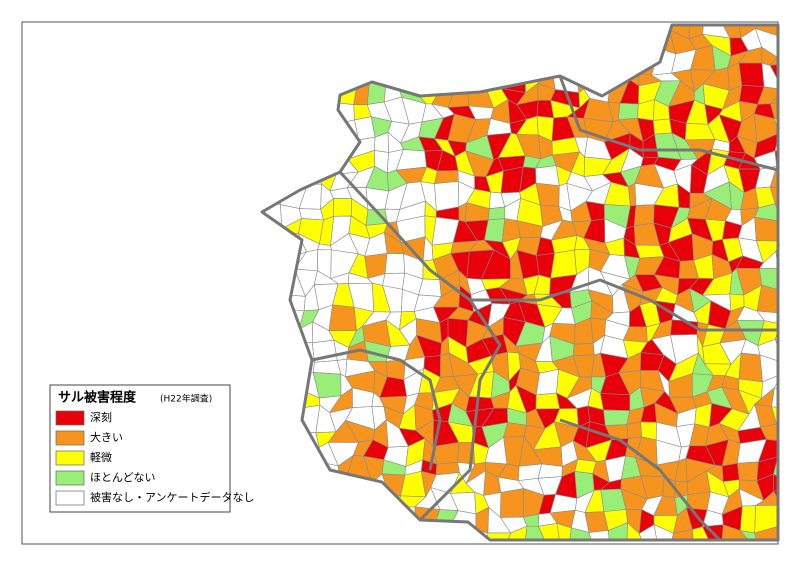  I want to click on legend-label: 大きい, so click(106, 437).